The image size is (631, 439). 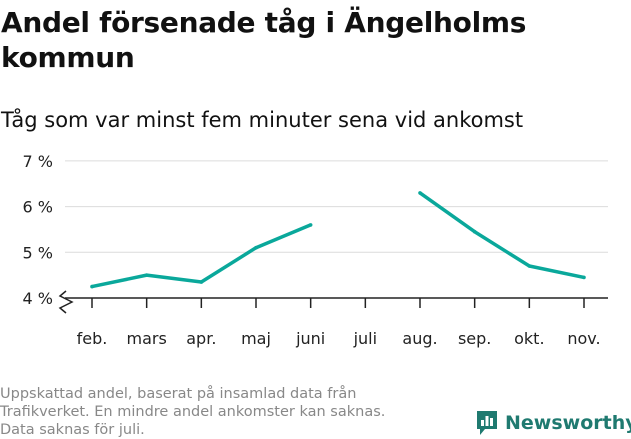 I want to click on x-tick-label: maj, so click(x=256, y=338).